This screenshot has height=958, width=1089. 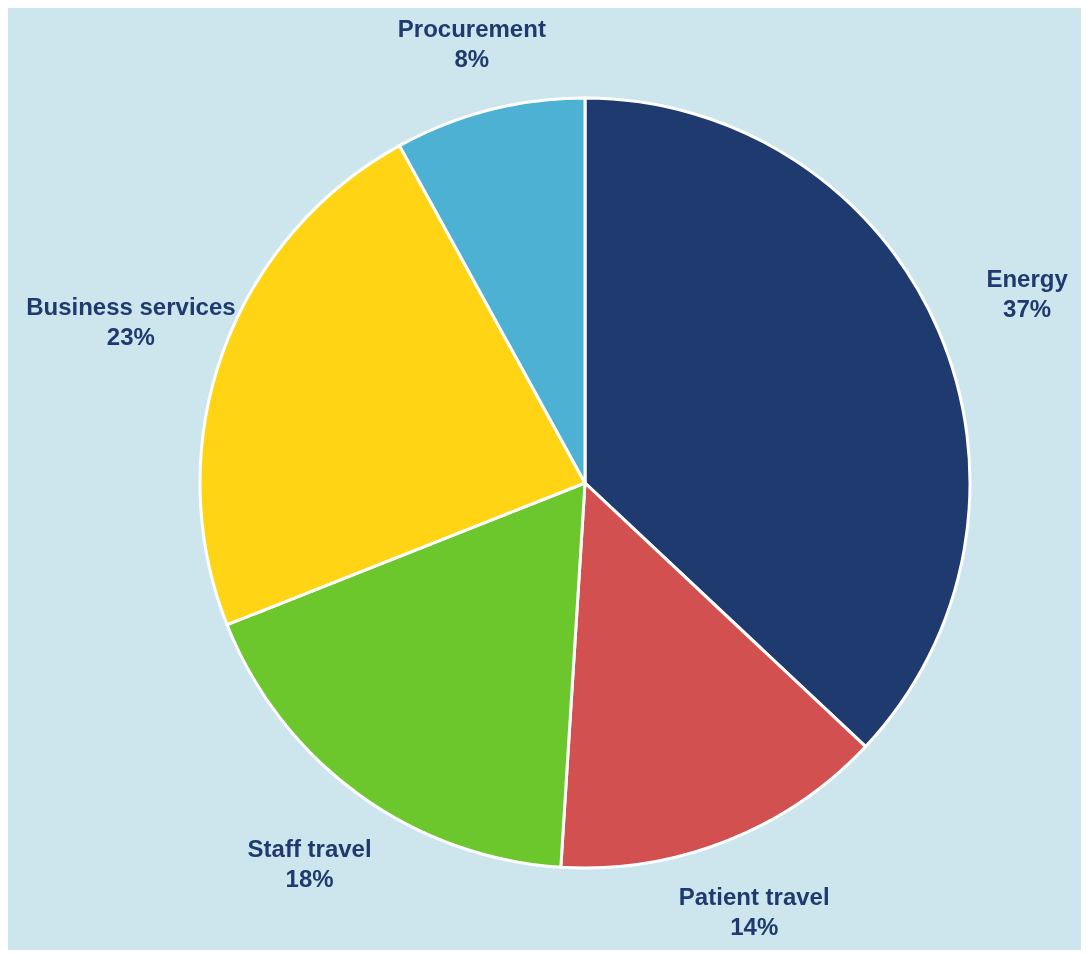 I want to click on data-label: 37%, so click(x=1027, y=308).